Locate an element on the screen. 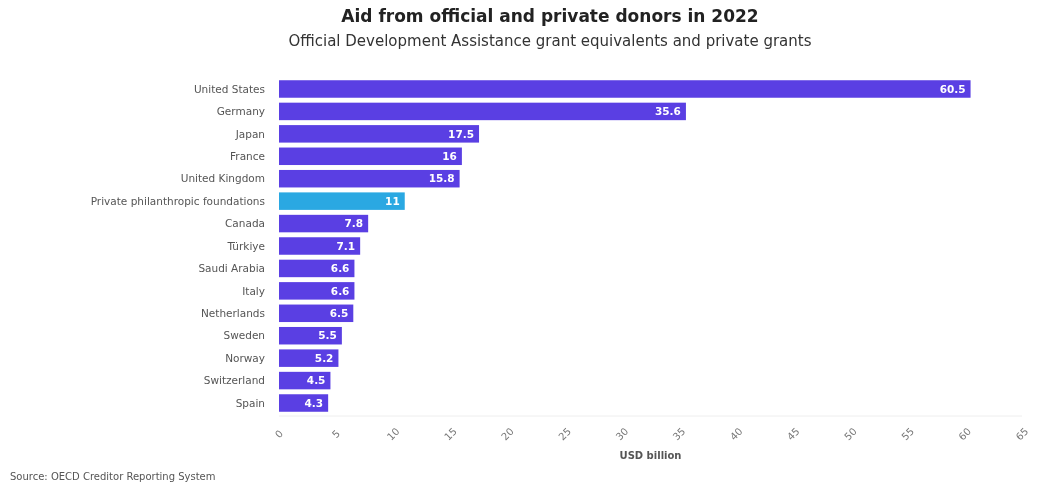  chart-subtitle: Official Development Assistance grant equivalents and private grants is located at coordinates (550, 41).